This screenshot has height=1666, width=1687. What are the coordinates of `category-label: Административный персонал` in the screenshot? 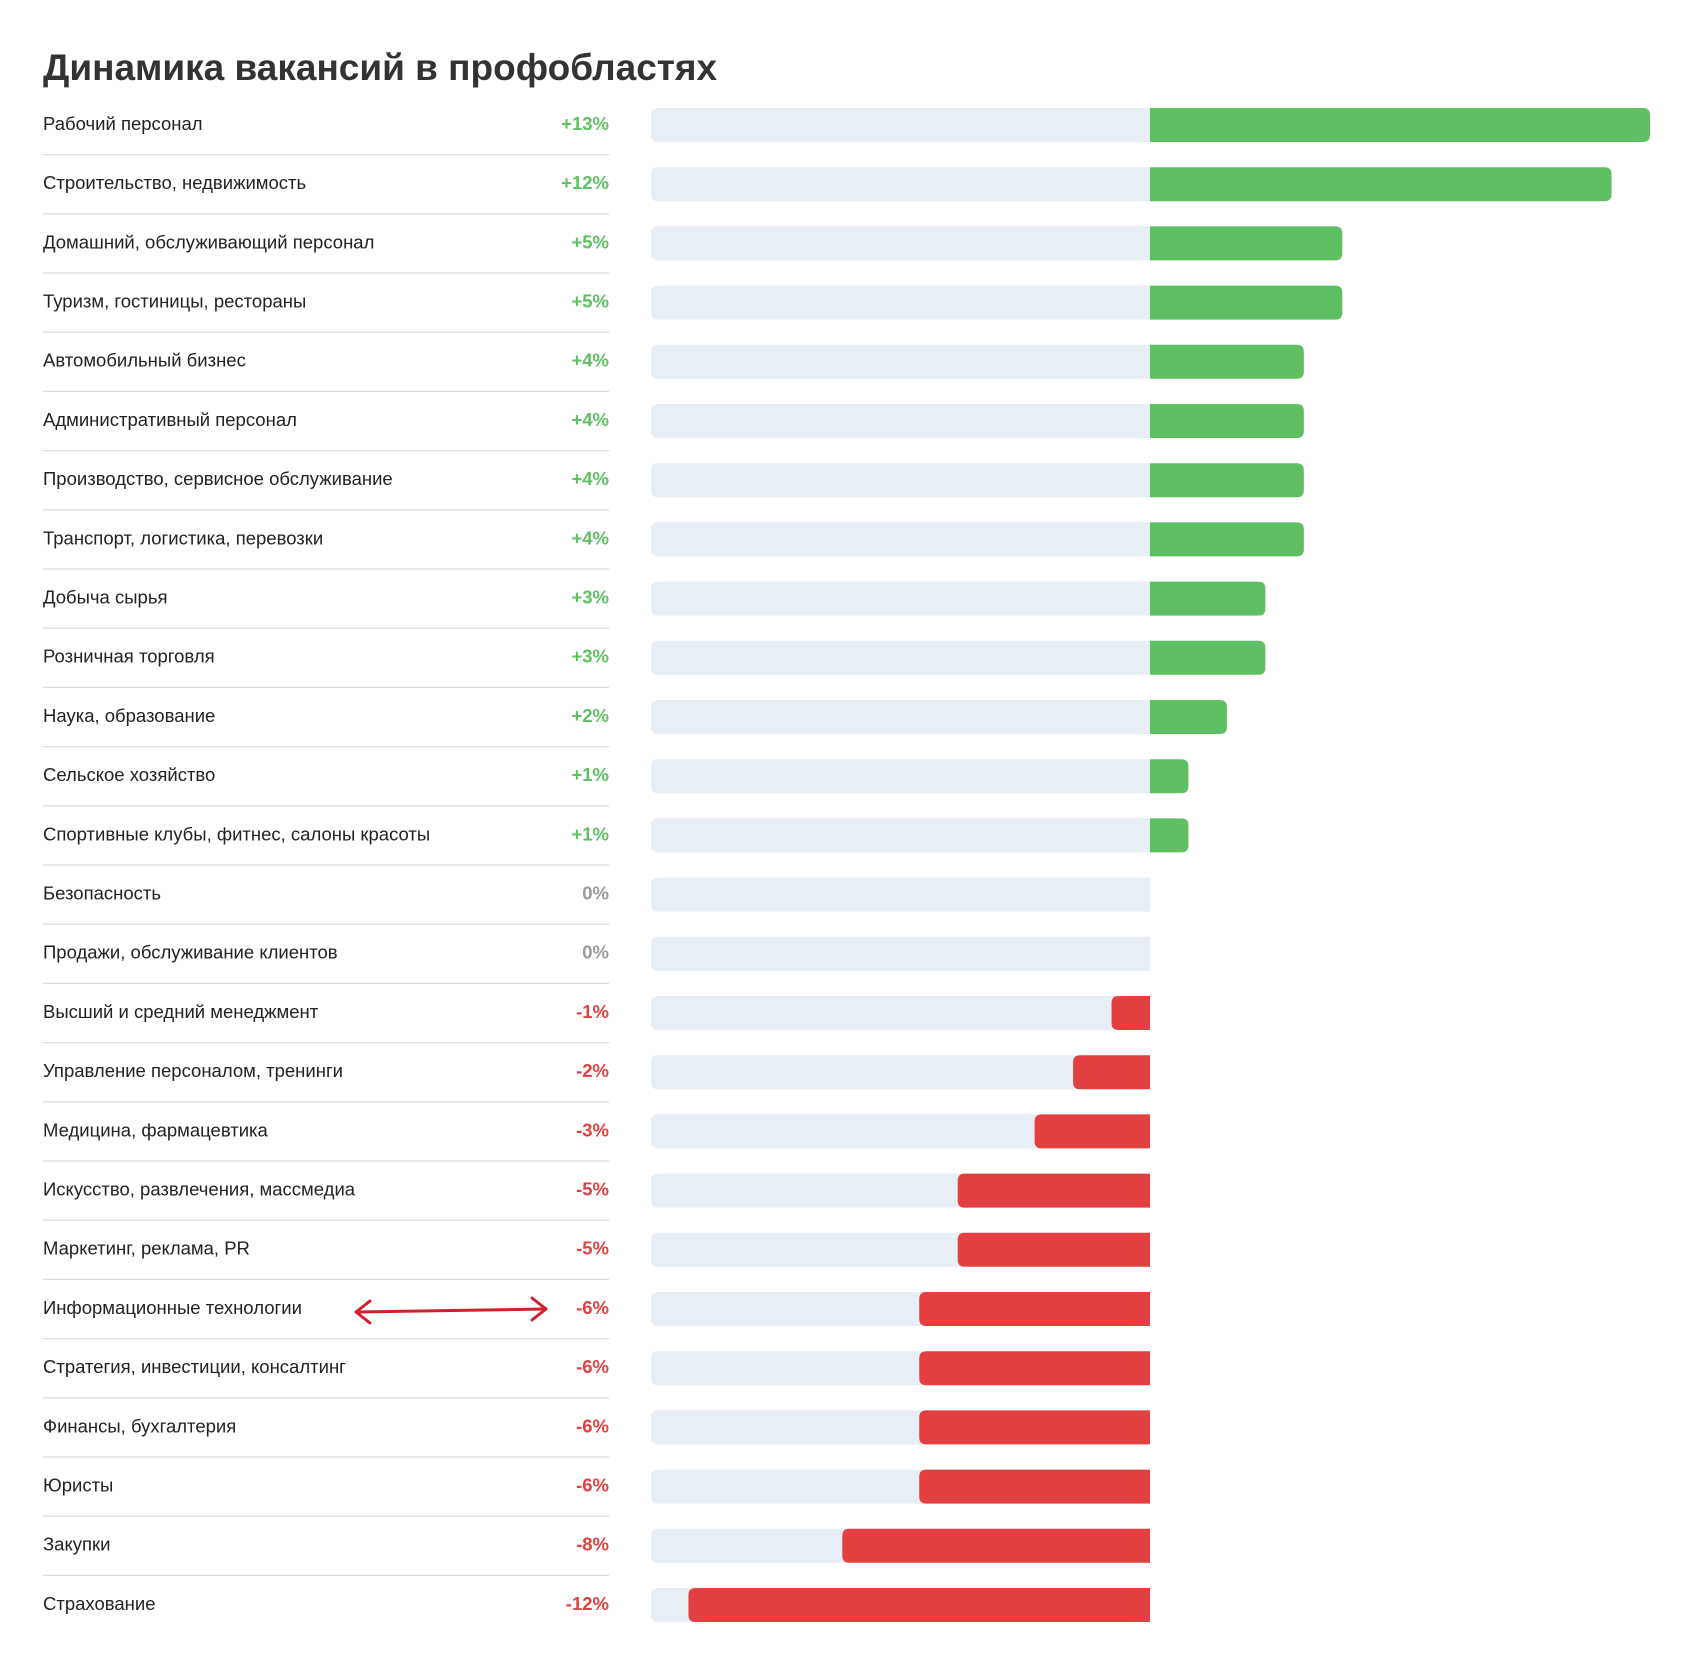 It's located at (170, 419).